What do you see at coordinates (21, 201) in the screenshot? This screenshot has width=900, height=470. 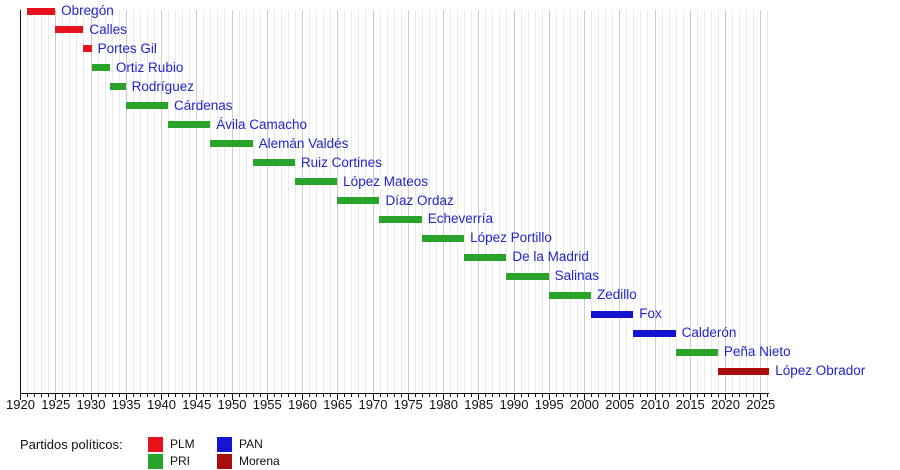 I see `y-axis-line` at bounding box center [21, 201].